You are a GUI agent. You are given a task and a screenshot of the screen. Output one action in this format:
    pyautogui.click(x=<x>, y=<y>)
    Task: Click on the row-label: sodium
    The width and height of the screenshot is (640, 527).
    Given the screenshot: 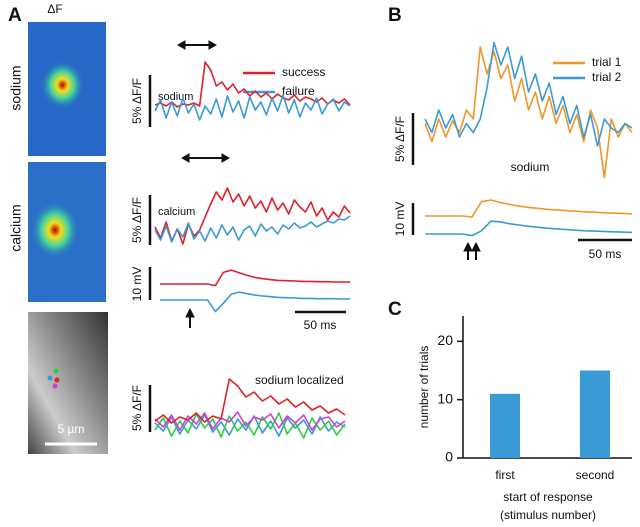 What is the action you would take?
    pyautogui.click(x=16, y=87)
    